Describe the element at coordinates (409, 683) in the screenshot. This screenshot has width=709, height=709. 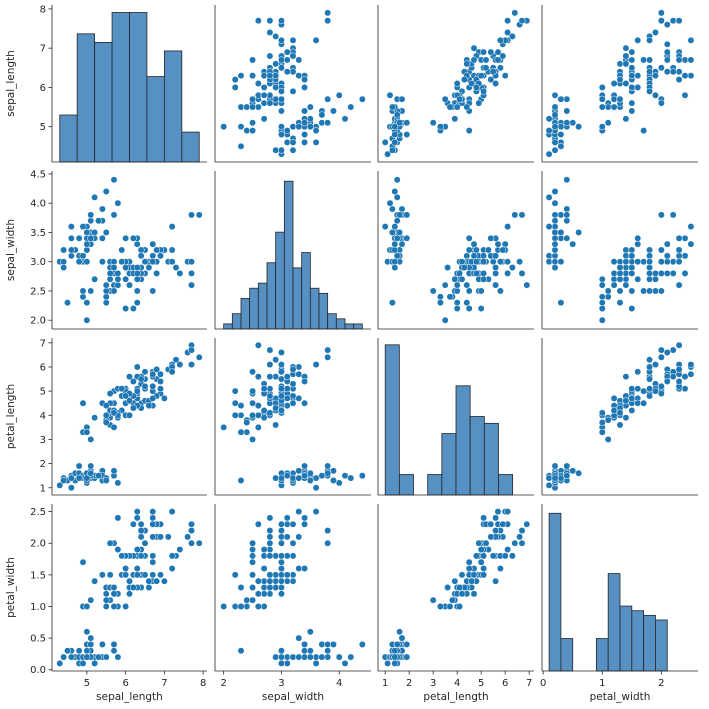
I see `x-tick-label: 2` at that location.